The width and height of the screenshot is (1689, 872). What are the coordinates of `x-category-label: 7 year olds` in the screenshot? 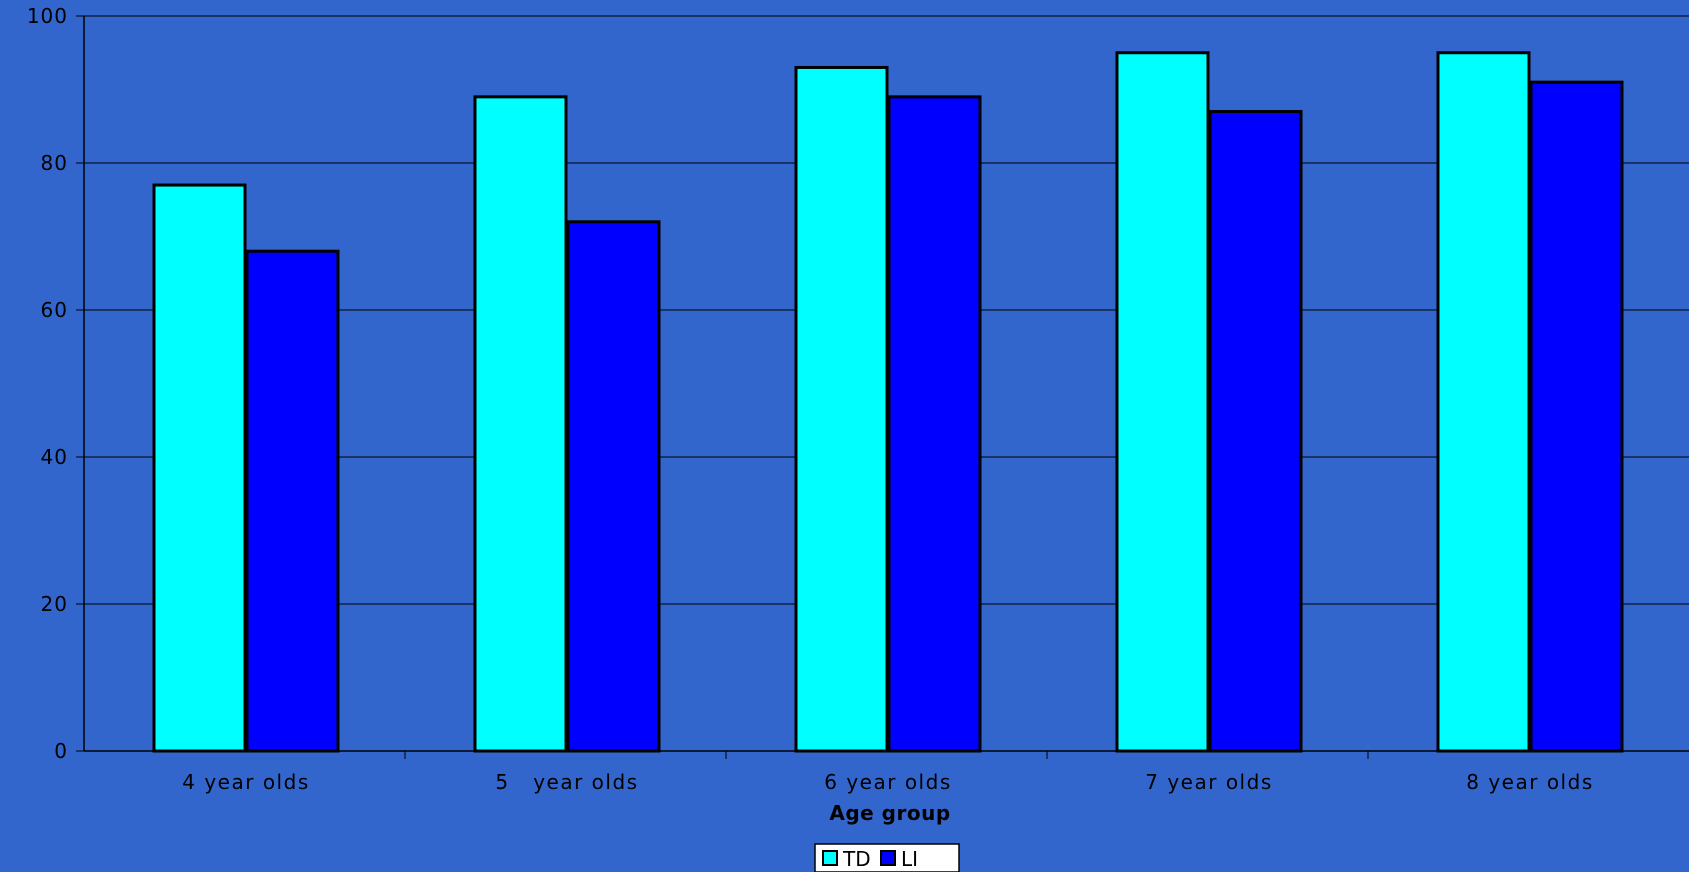 It's located at (1208, 782).